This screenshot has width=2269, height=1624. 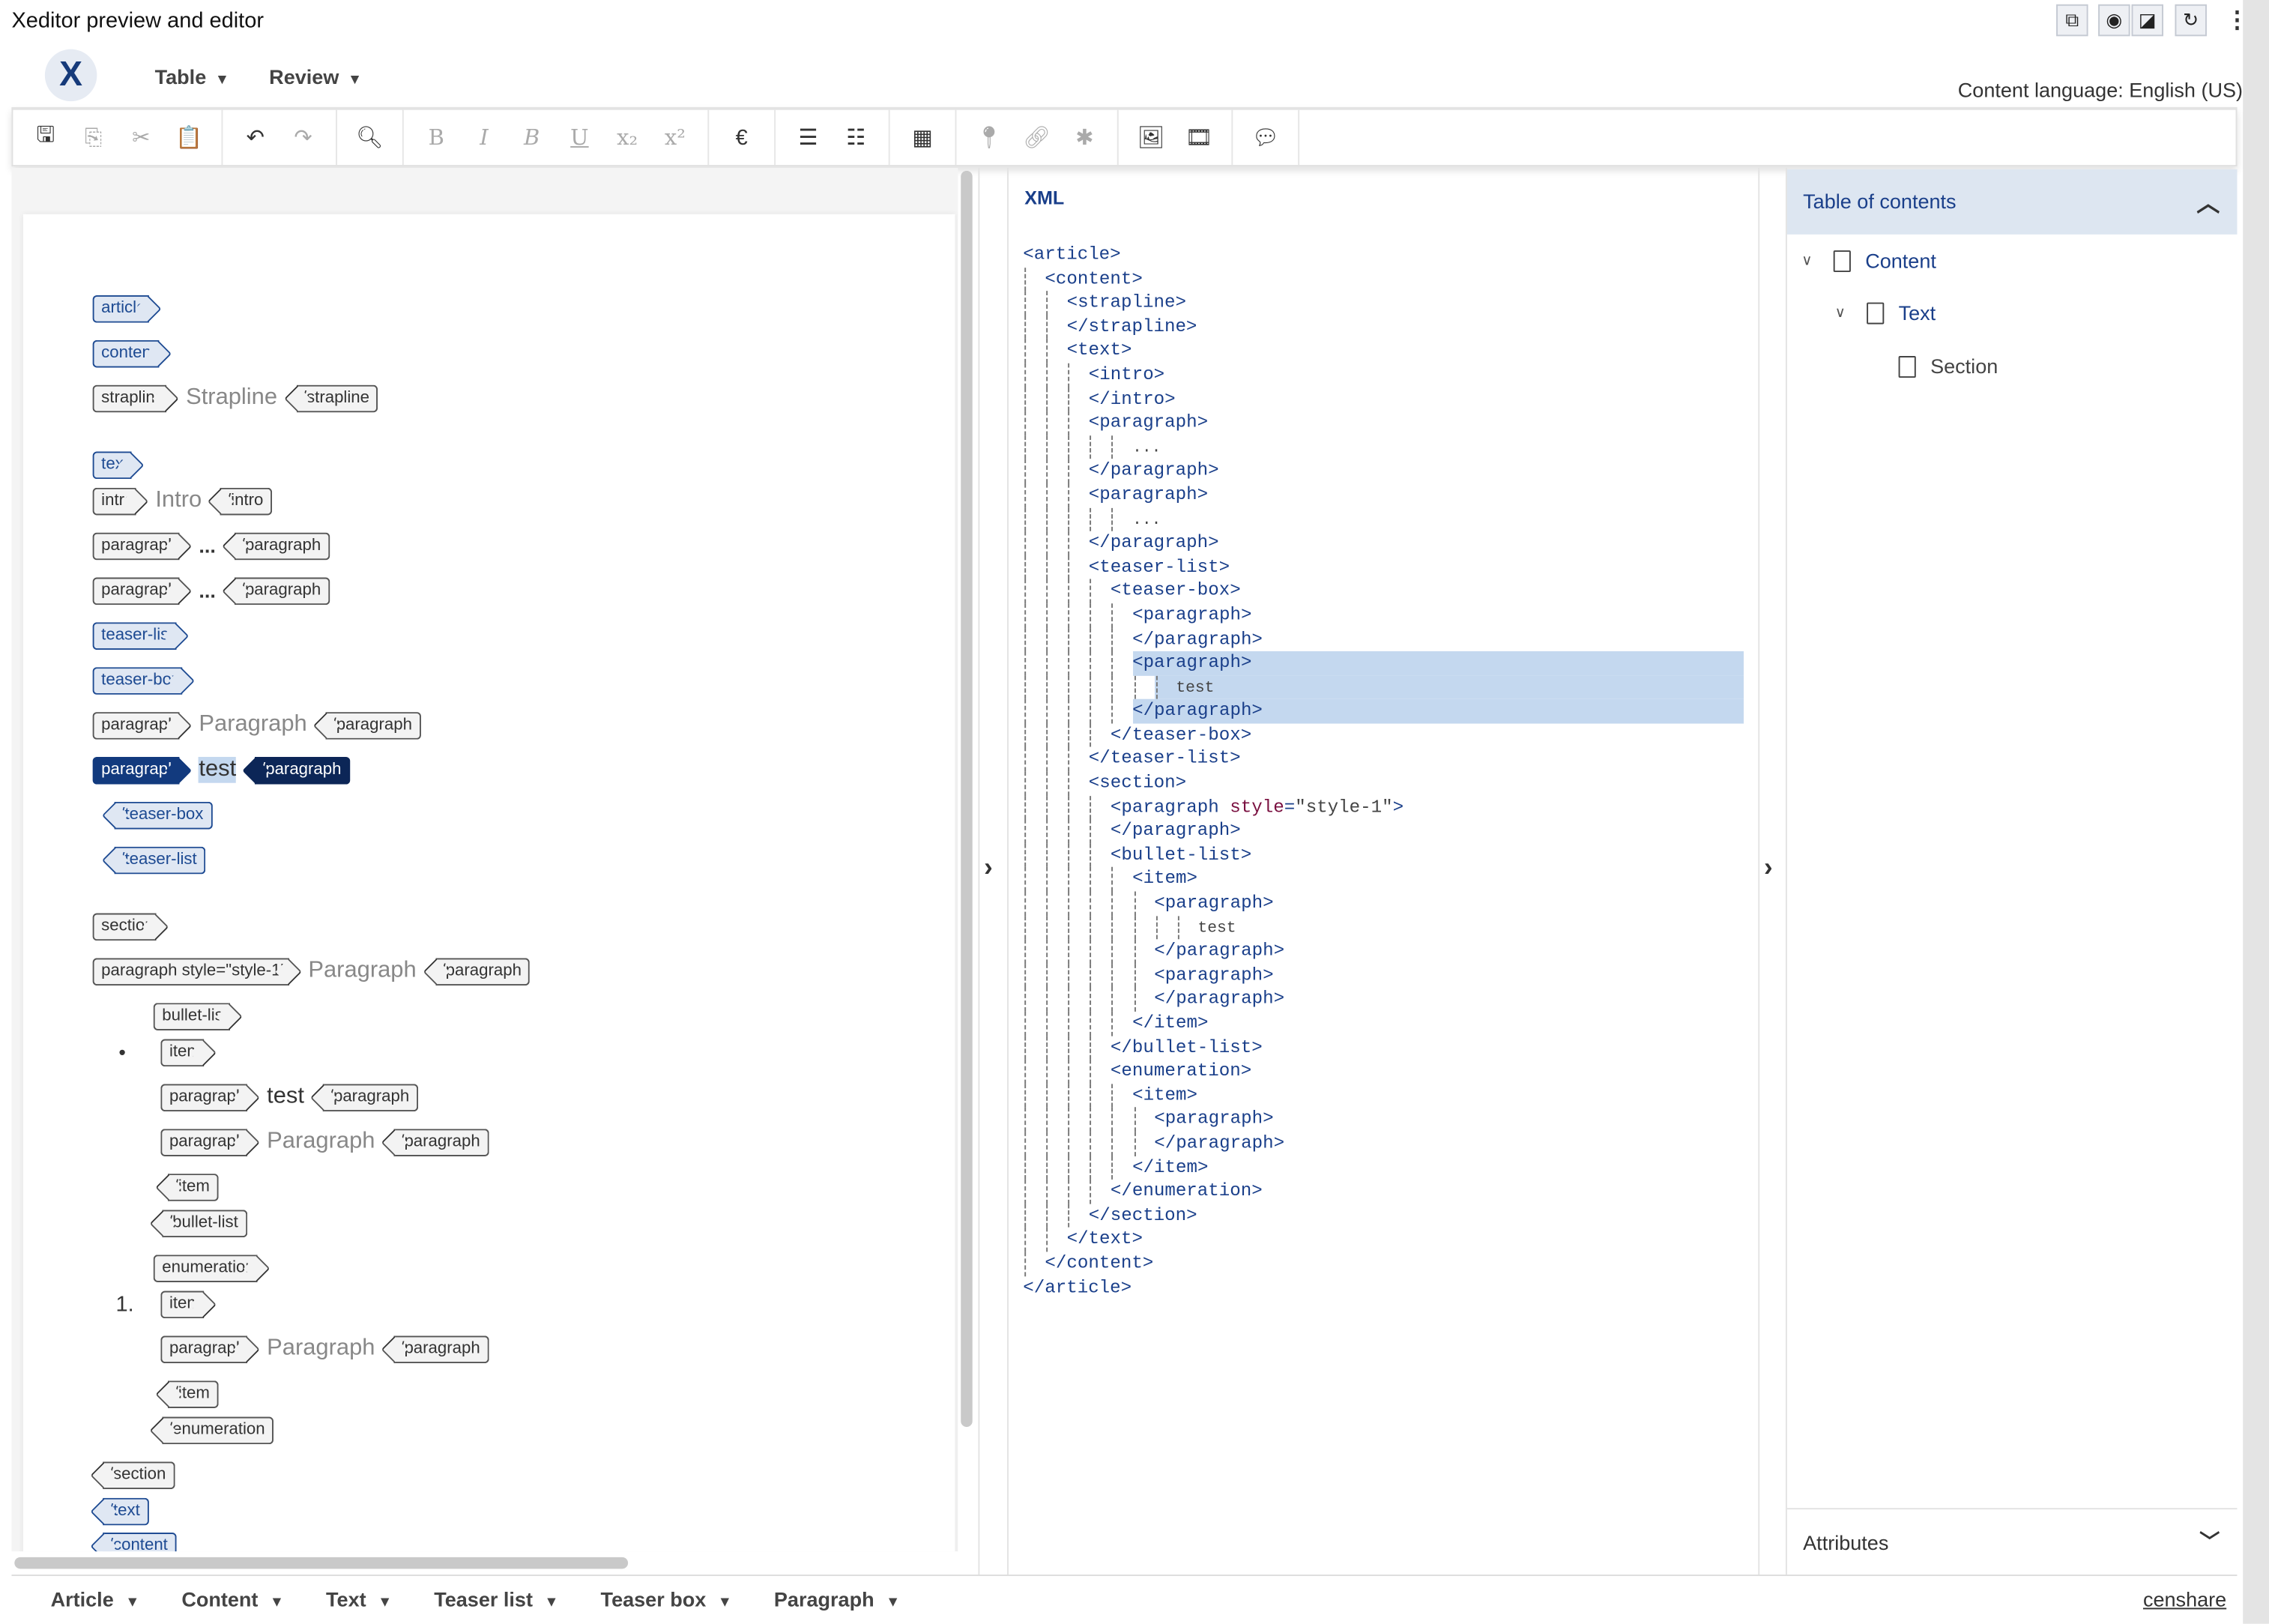 I want to click on tag-strapline: strapline, so click(x=129, y=398).